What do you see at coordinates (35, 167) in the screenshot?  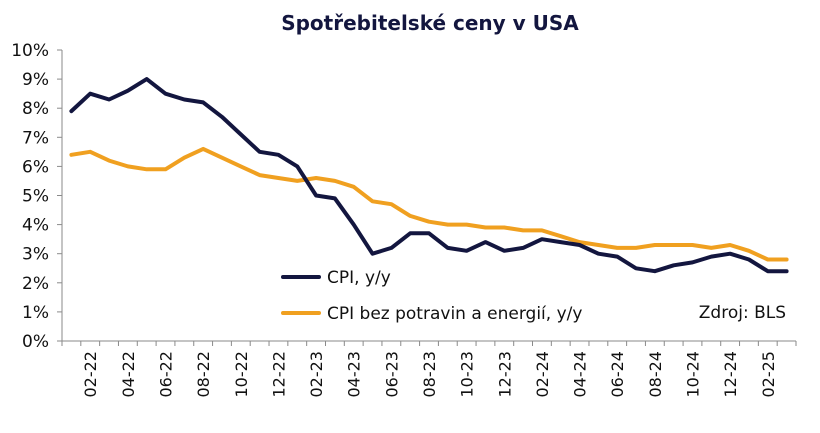 I see `y-tick-label: 6%` at bounding box center [35, 167].